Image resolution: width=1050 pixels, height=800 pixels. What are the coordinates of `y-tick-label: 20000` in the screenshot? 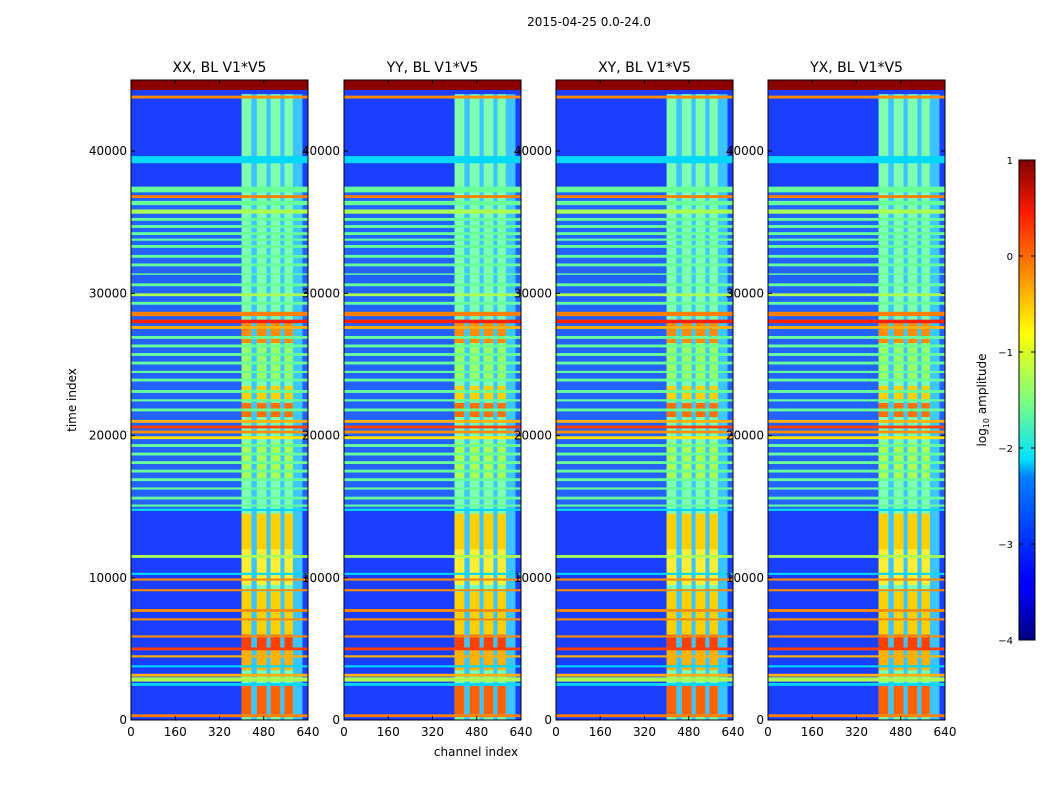 It's located at (108, 436).